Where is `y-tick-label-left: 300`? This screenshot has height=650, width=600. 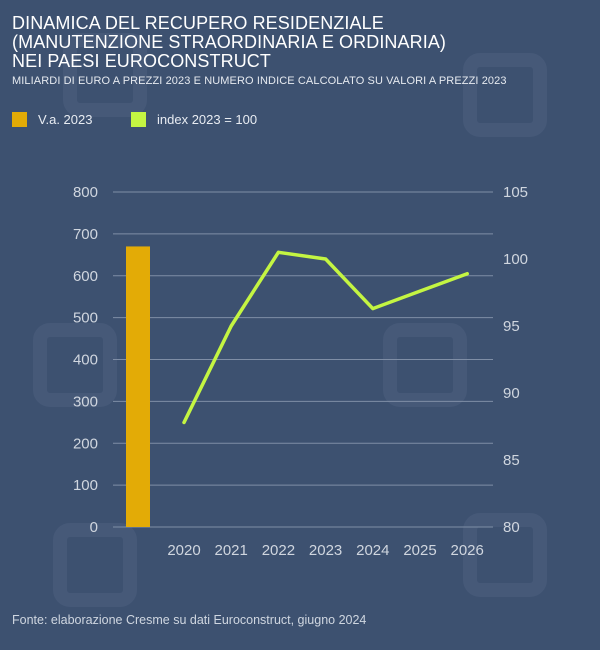 y-tick-label-left: 300 is located at coordinates (85, 401).